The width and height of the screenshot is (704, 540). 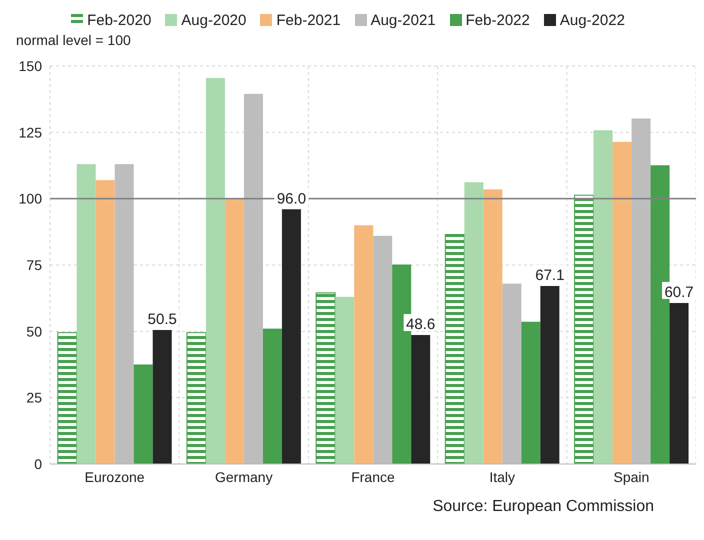 What do you see at coordinates (308, 20) in the screenshot?
I see `legend-label: Feb-2021` at bounding box center [308, 20].